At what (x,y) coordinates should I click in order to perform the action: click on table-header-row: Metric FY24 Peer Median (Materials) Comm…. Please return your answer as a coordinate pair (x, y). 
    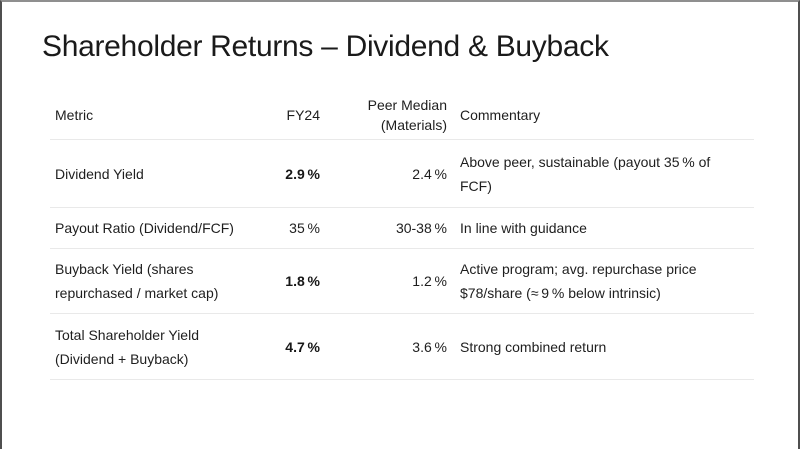
    Looking at the image, I should click on (402, 115).